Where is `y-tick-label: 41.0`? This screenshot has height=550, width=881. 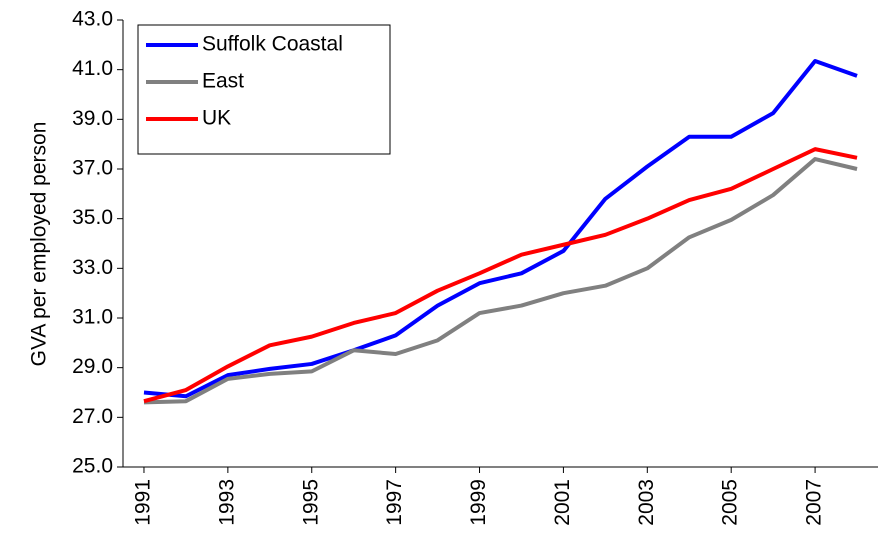 y-tick-label: 41.0 is located at coordinates (92, 68).